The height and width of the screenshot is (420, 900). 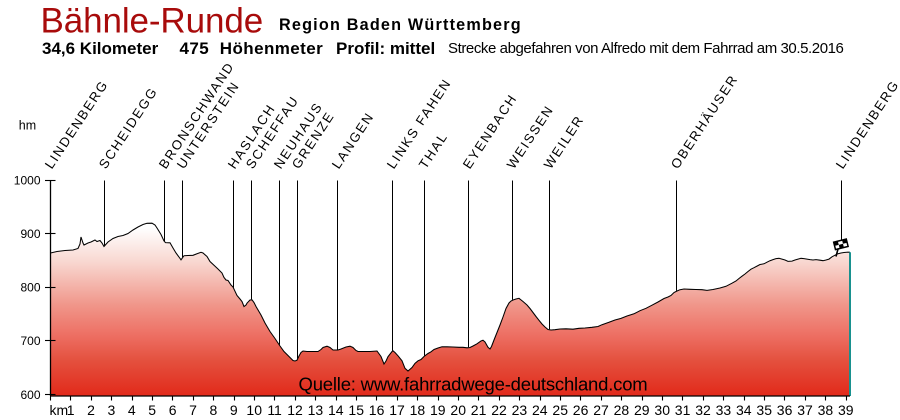 What do you see at coordinates (581, 410) in the screenshot?
I see `svg-text: 26` at bounding box center [581, 410].